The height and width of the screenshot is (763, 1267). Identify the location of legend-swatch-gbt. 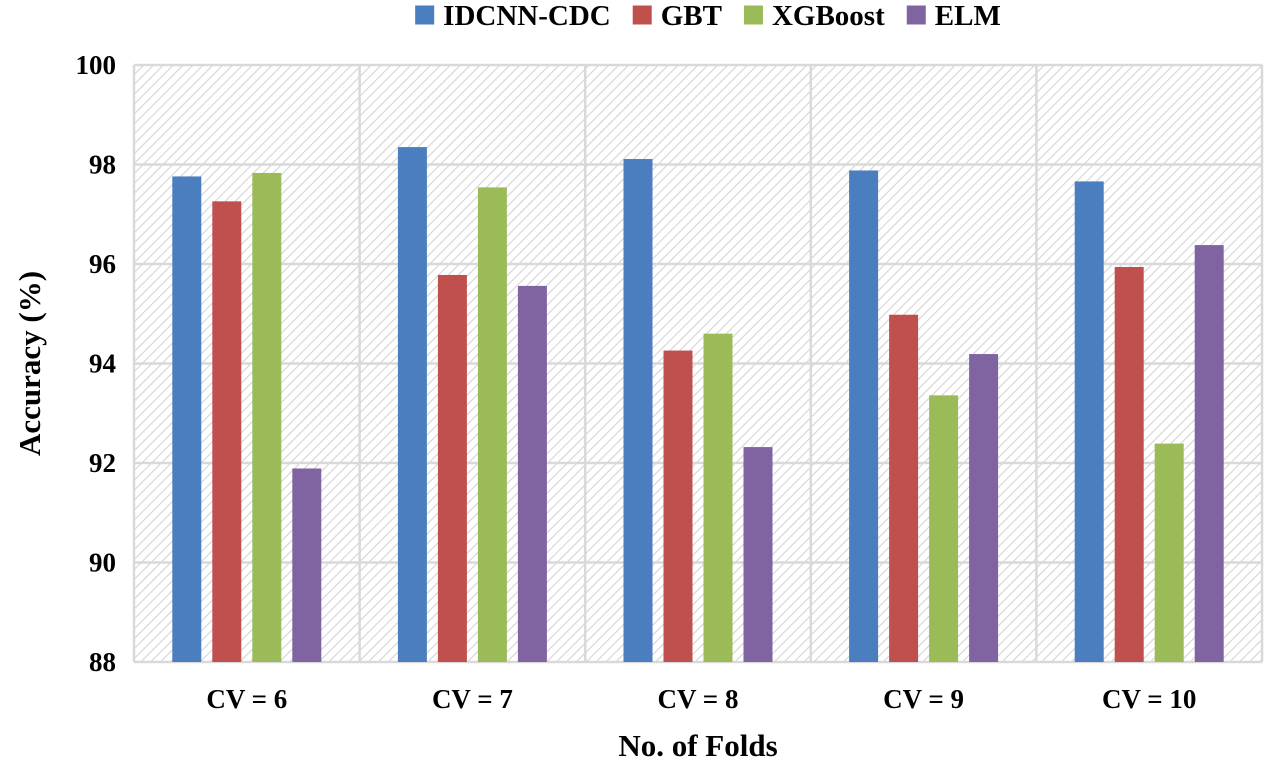
(642, 15).